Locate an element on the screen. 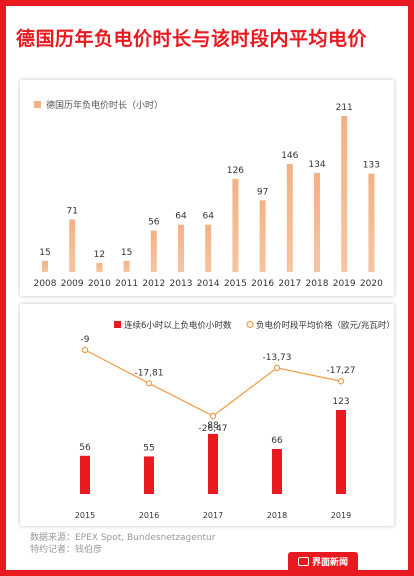 The height and width of the screenshot is (576, 414). bar-2013 is located at coordinates (181, 248).